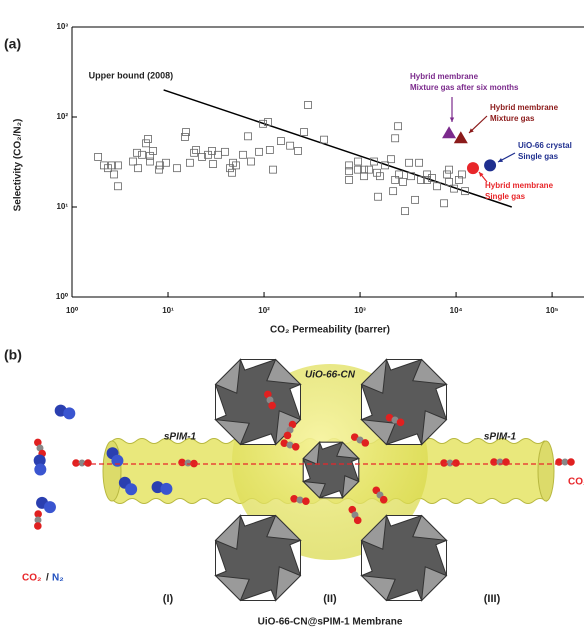 The image size is (584, 630). What do you see at coordinates (12, 44) in the screenshot?
I see `panel-label: (a)` at bounding box center [12, 44].